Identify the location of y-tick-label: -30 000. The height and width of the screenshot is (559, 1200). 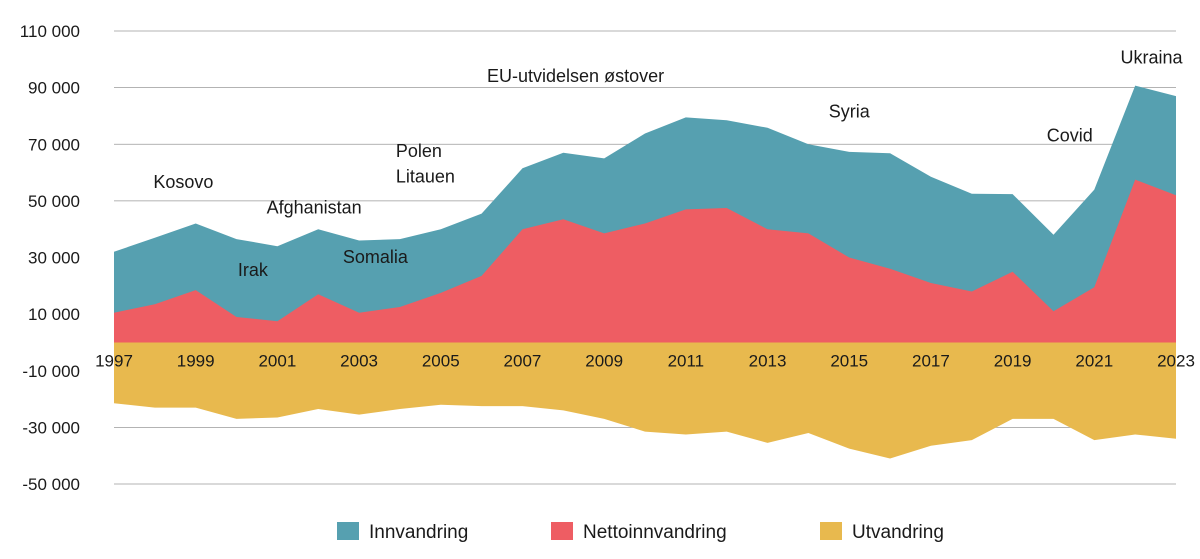
(51, 427).